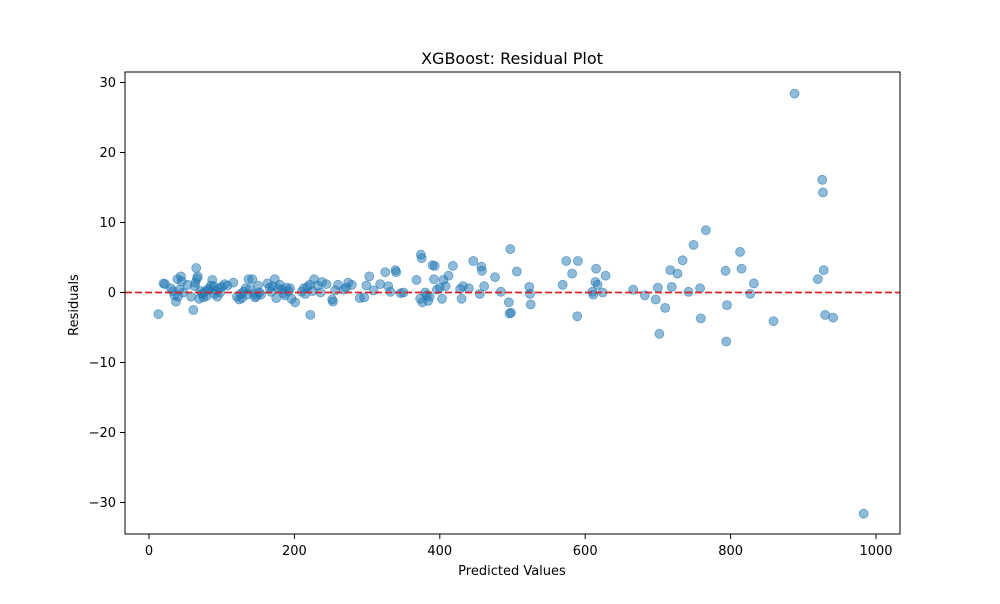 Image resolution: width=1000 pixels, height=604 pixels. What do you see at coordinates (107, 223) in the screenshot?
I see `y-tick-label: 10` at bounding box center [107, 223].